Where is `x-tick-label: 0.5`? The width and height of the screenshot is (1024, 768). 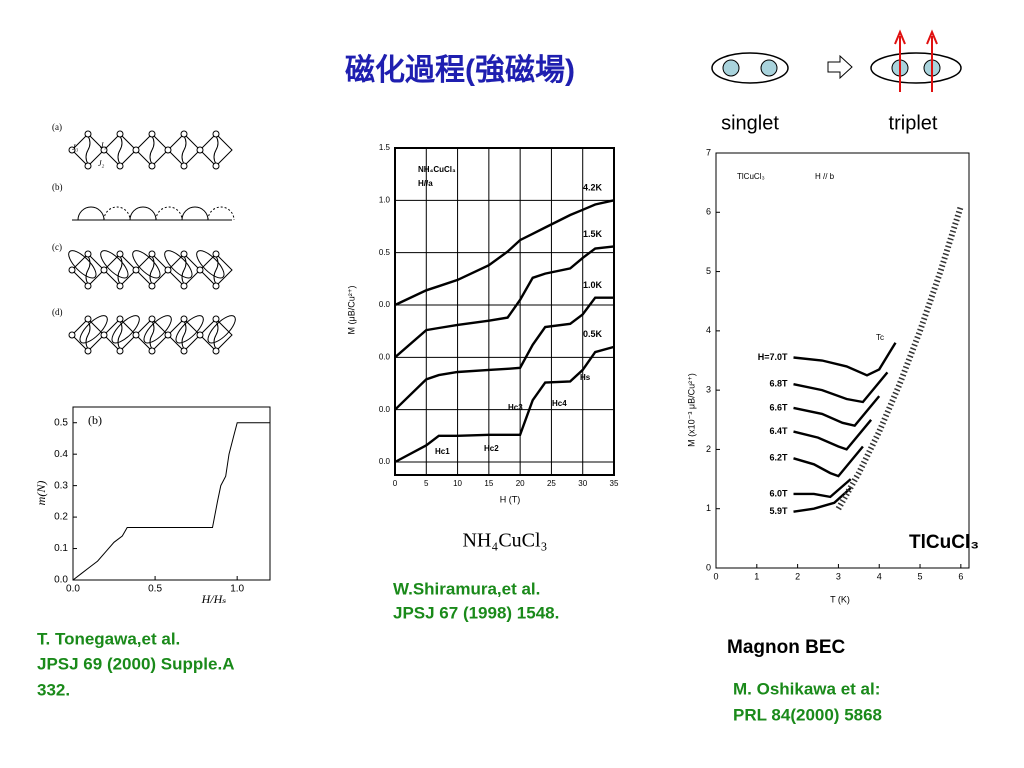 x-tick-label: 0.5 is located at coordinates (155, 589).